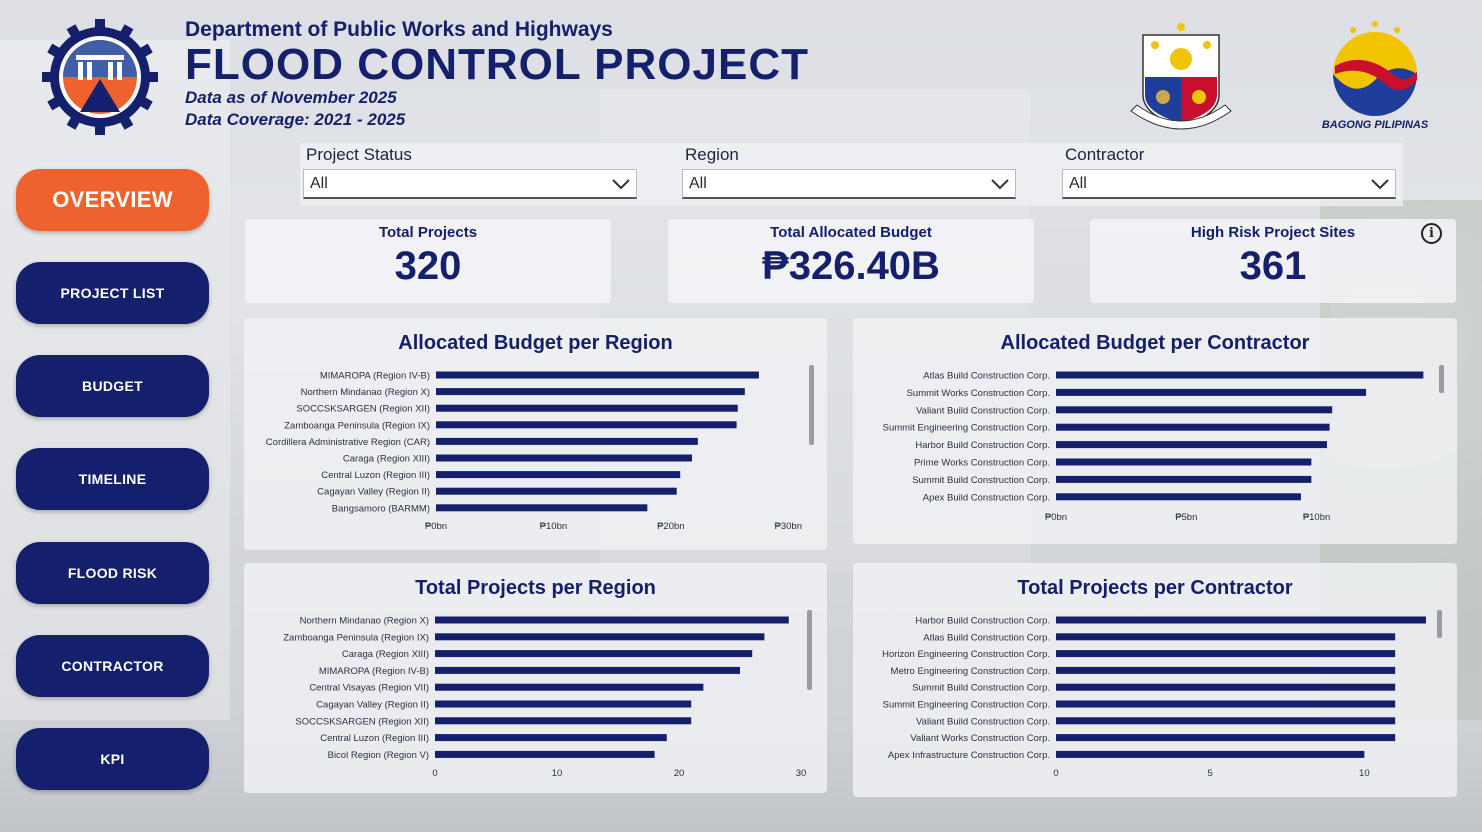 The width and height of the screenshot is (1482, 832). What do you see at coordinates (497, 64) in the screenshot?
I see `page-title: FLOOD CONTROL PROJECT` at bounding box center [497, 64].